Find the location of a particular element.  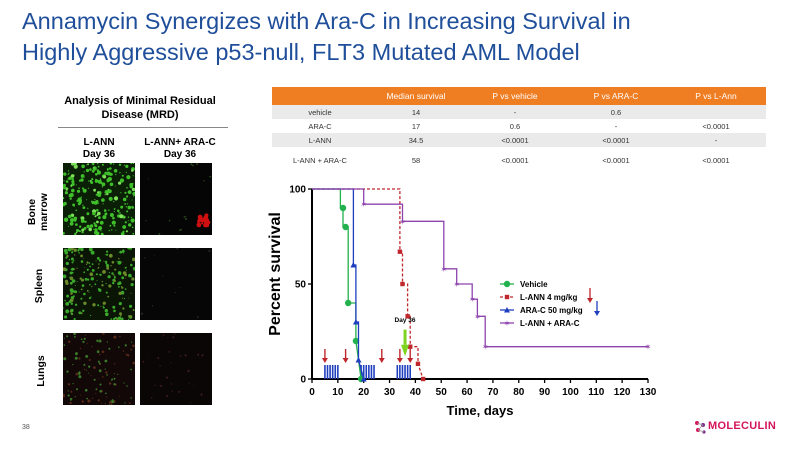

x-tick-label: 50 is located at coordinates (442, 392).